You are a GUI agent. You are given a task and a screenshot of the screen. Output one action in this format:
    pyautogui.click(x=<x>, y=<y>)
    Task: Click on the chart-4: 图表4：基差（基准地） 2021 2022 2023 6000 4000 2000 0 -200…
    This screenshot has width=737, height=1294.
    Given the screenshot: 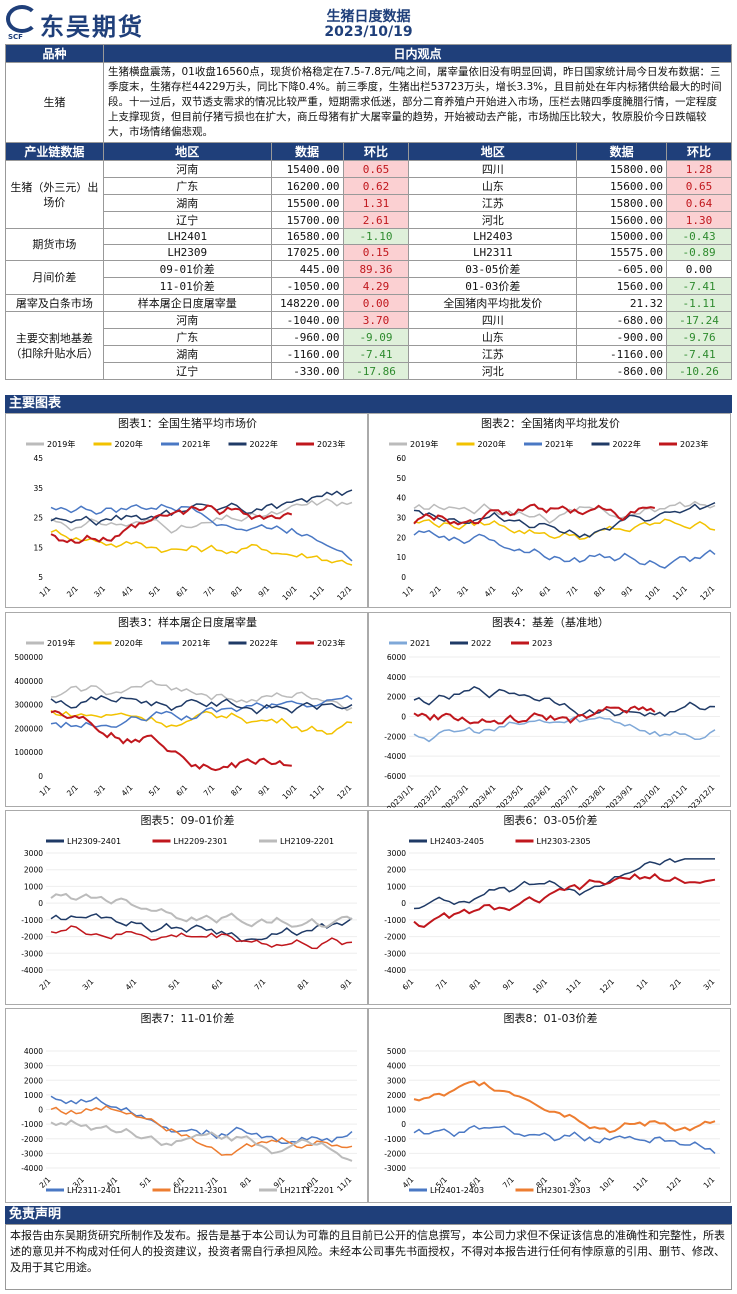 What is the action you would take?
    pyautogui.click(x=549, y=710)
    